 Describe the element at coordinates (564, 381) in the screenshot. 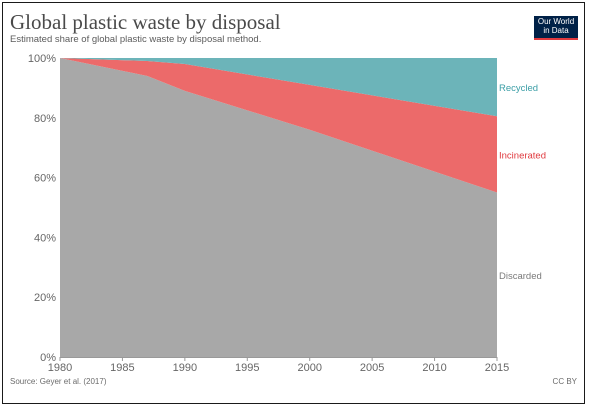

I see `license-note: CC BY` at that location.